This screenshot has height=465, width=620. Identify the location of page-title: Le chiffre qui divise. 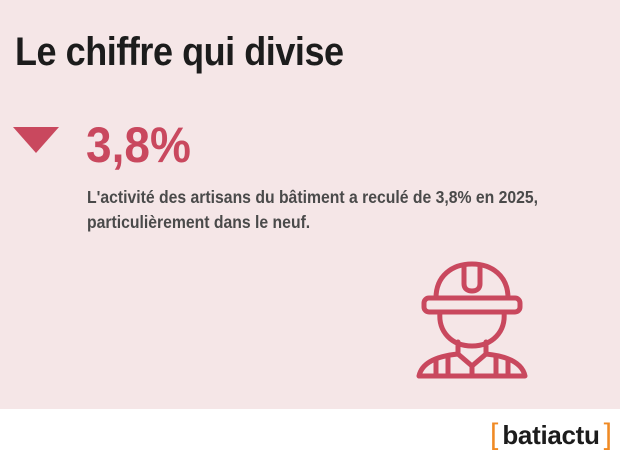
(179, 52).